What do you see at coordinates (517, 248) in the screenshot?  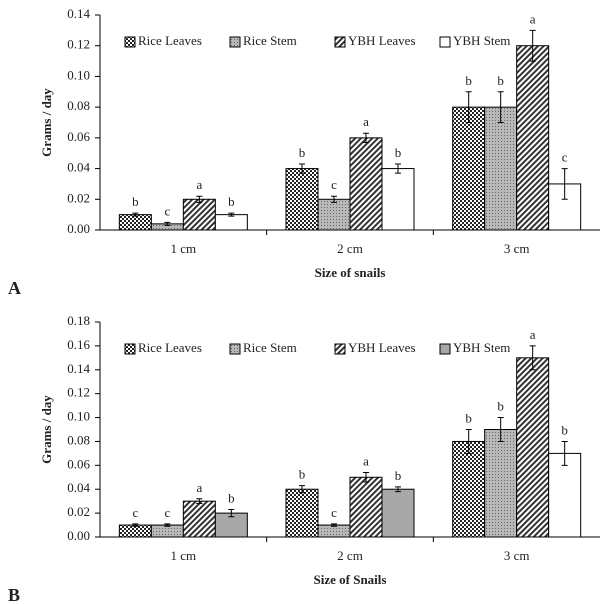 I see `x-tick-label: 3 cm` at bounding box center [517, 248].